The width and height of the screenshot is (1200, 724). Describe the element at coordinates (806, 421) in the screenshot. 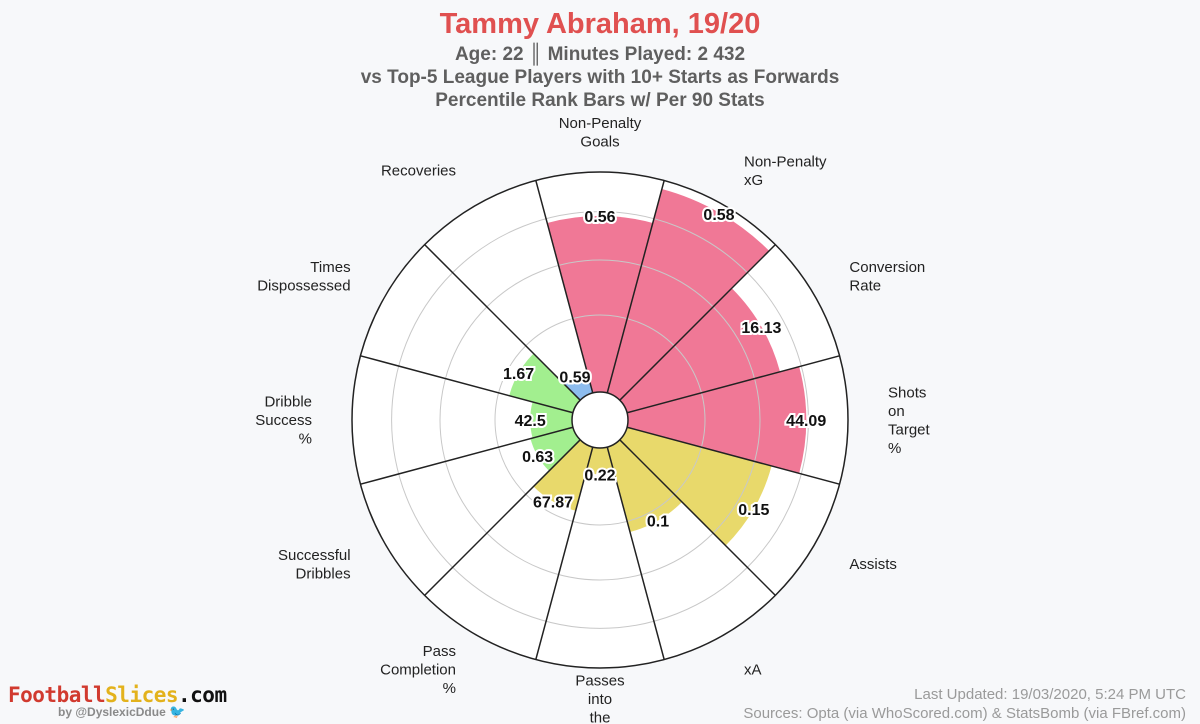

I see `value-label-4: 44.09` at that location.